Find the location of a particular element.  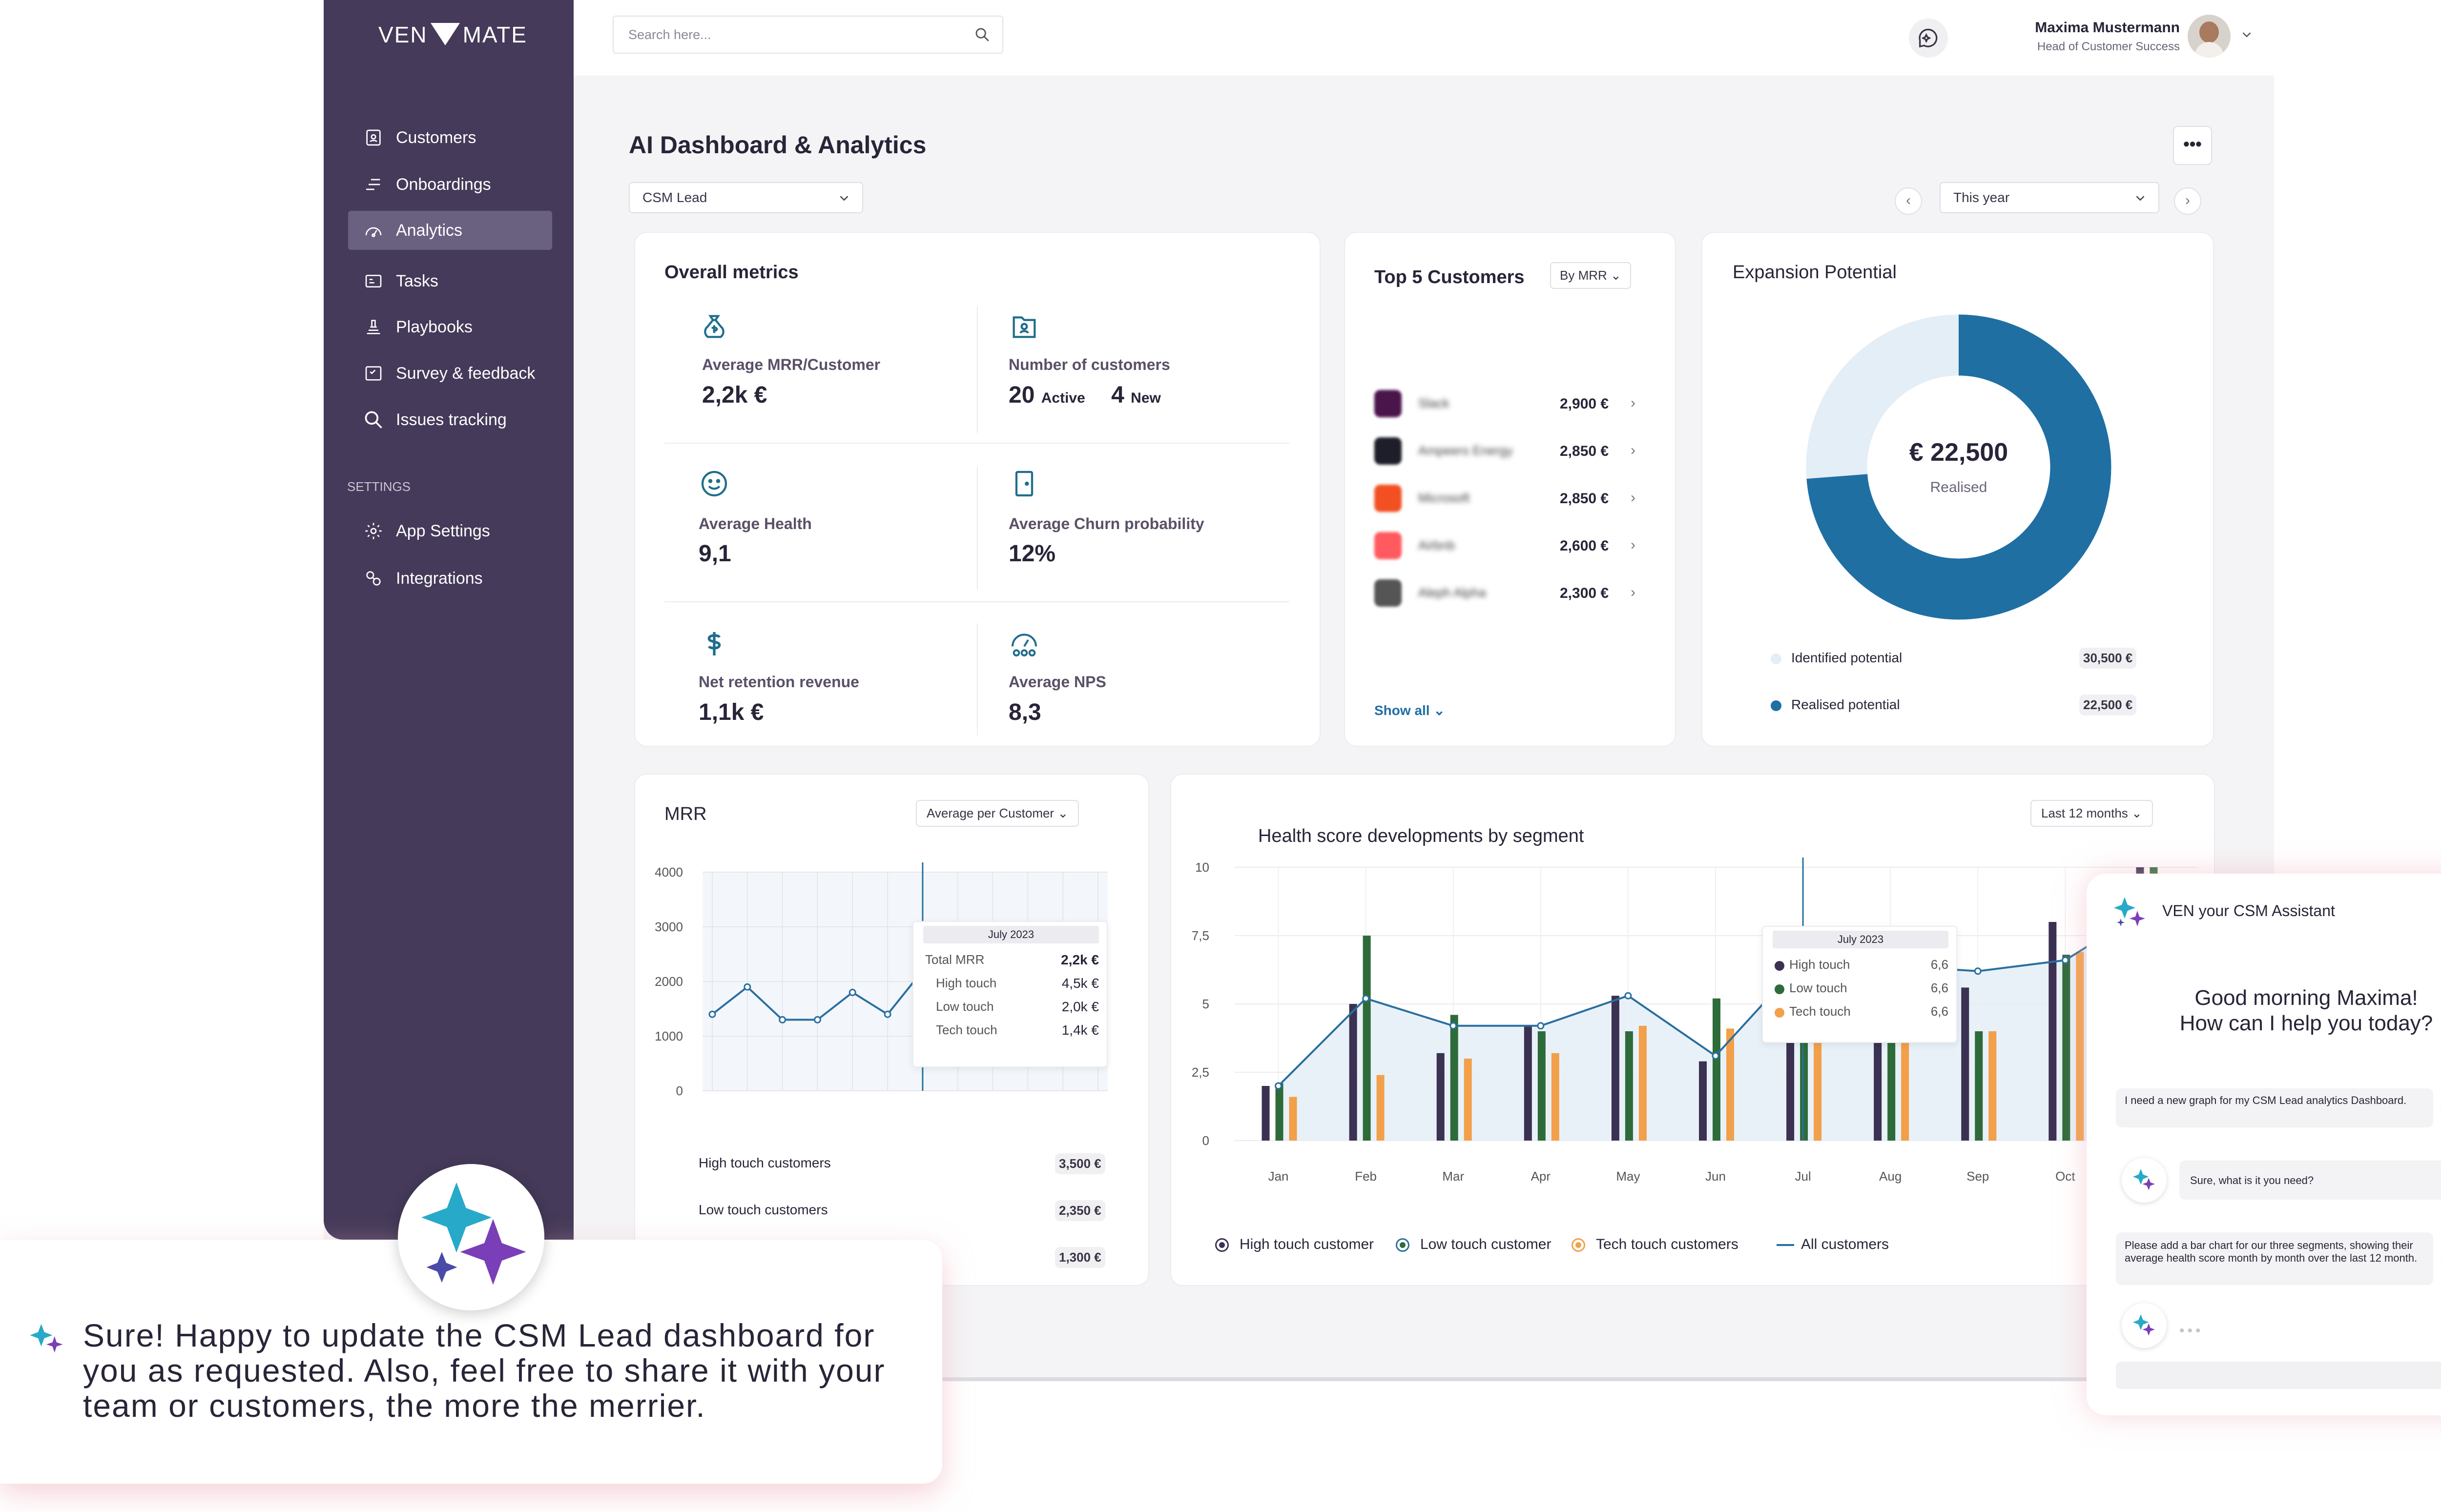

avatar is located at coordinates (2210, 37).